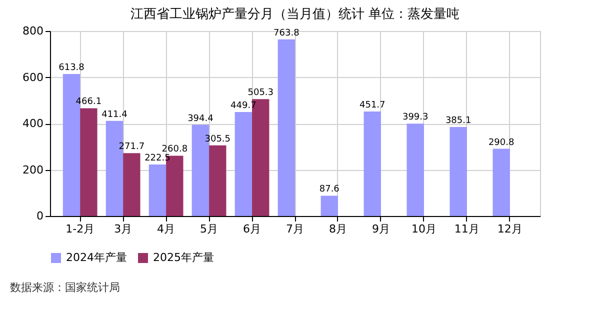  Describe the element at coordinates (372, 105) in the screenshot. I see `data-label: 451.7` at that location.